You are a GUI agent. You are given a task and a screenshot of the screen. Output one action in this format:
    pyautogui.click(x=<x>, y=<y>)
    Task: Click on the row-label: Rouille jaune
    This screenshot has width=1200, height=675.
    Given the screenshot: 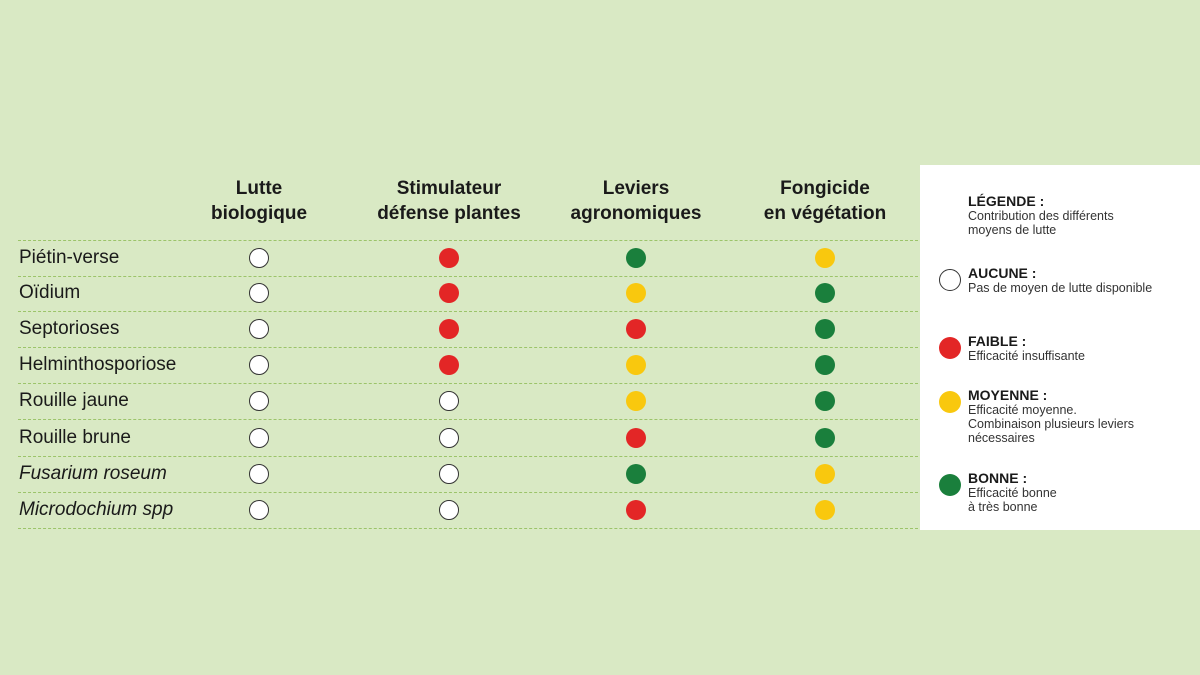 What is the action you would take?
    pyautogui.click(x=74, y=400)
    